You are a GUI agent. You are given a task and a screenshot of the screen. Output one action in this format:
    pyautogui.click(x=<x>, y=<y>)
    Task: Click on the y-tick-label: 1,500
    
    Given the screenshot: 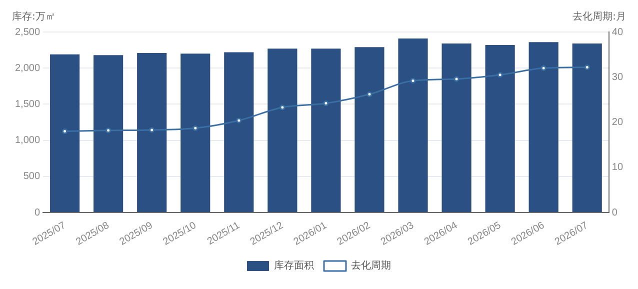 What is the action you would take?
    pyautogui.click(x=27, y=104)
    